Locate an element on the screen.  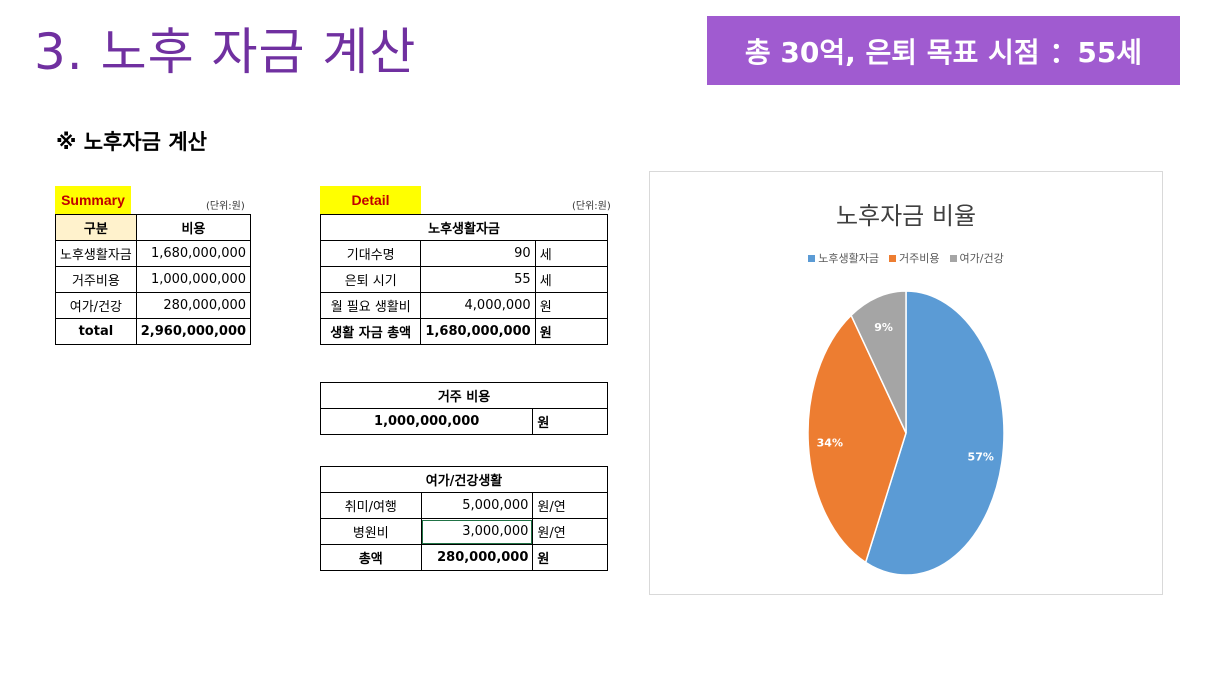
summary-label: 거주비용 is located at coordinates (96, 279).